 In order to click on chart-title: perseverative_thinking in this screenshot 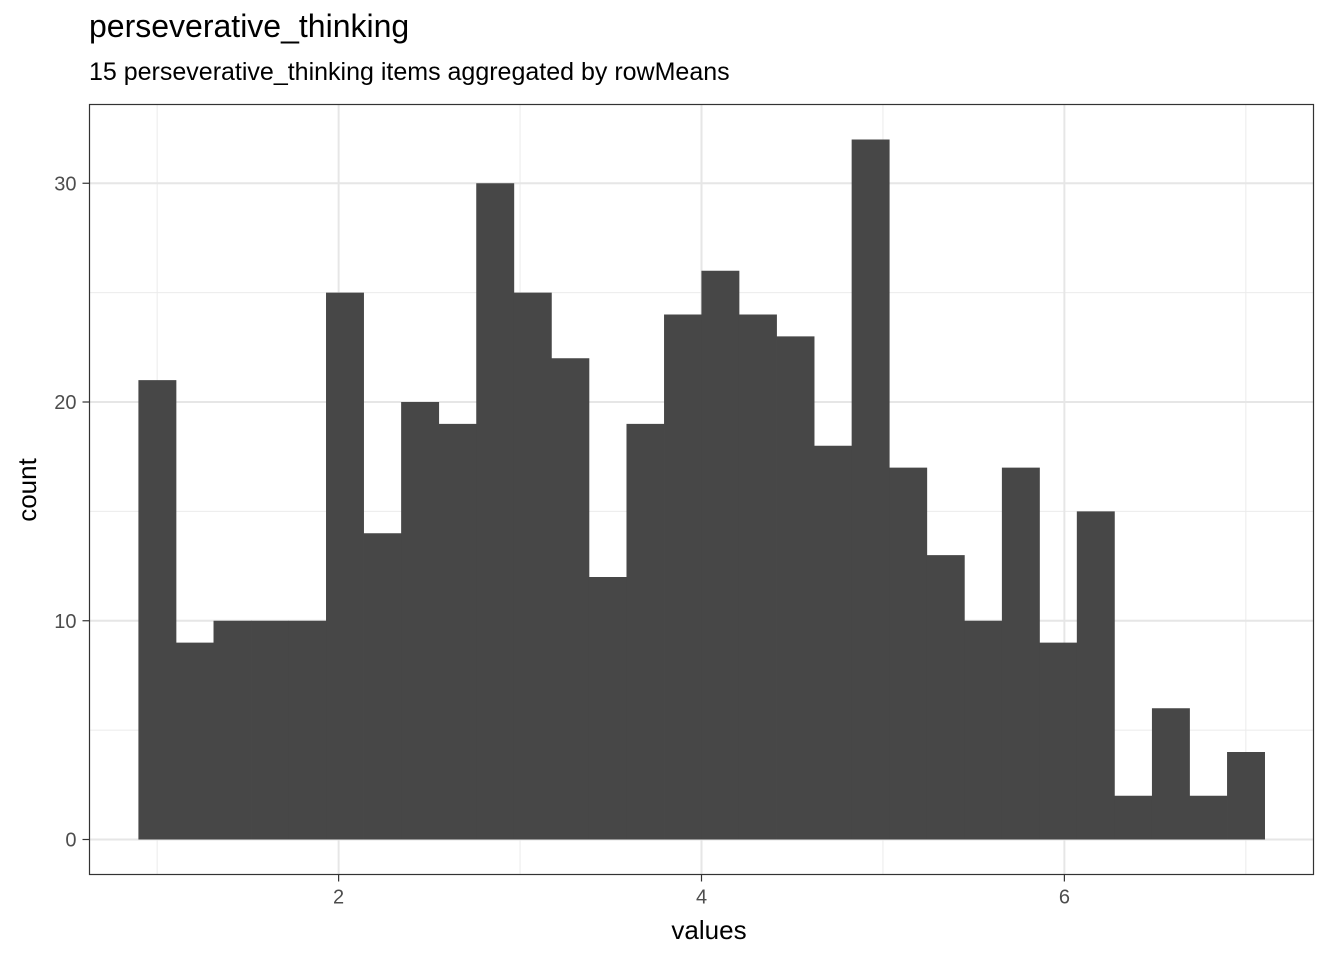, I will do `click(249, 26)`.